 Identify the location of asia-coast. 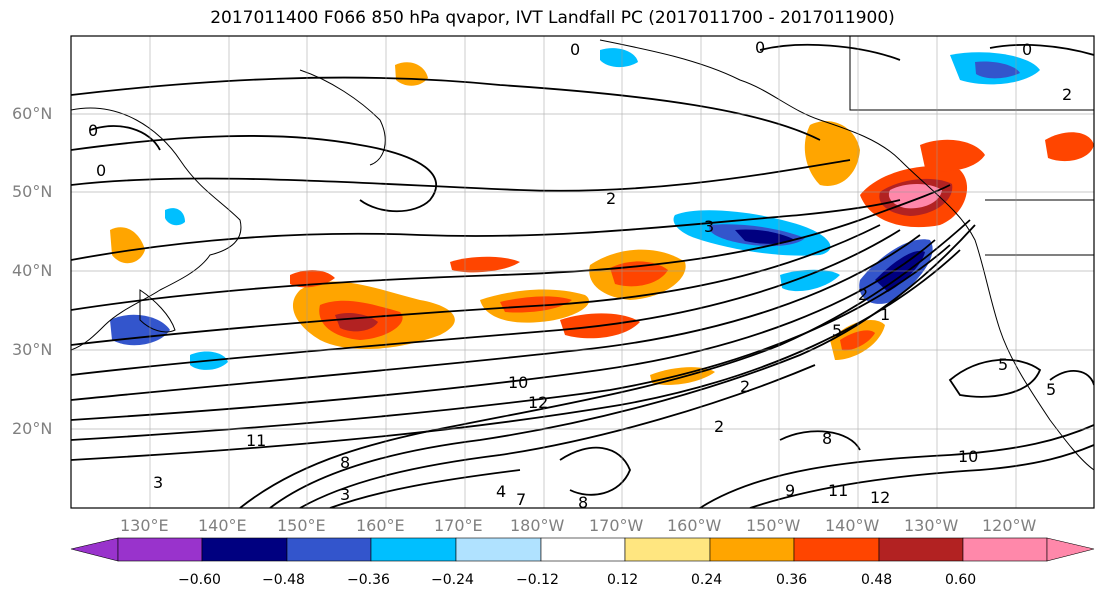
(156, 229).